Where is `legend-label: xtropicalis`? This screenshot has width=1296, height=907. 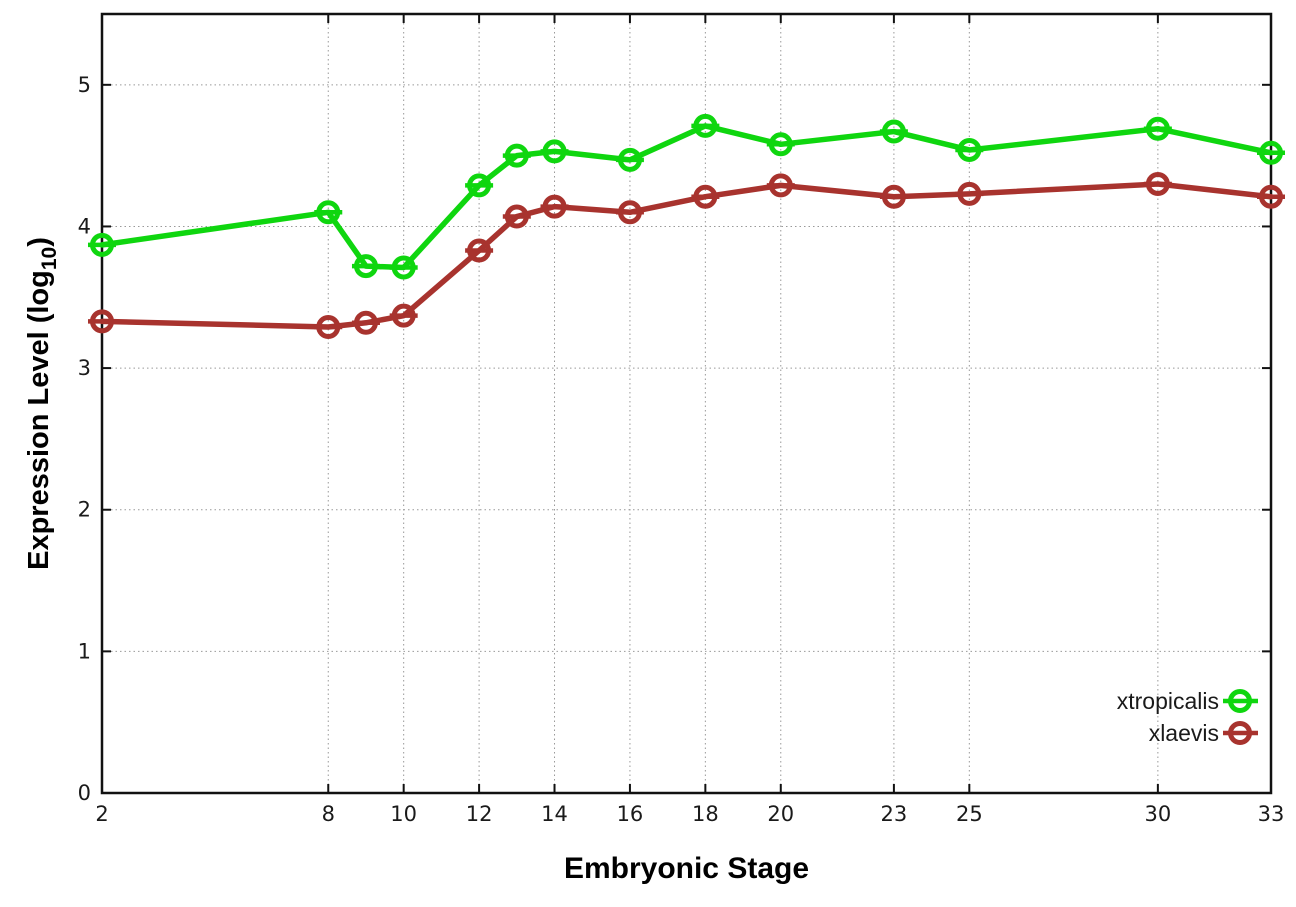 legend-label: xtropicalis is located at coordinates (1168, 701).